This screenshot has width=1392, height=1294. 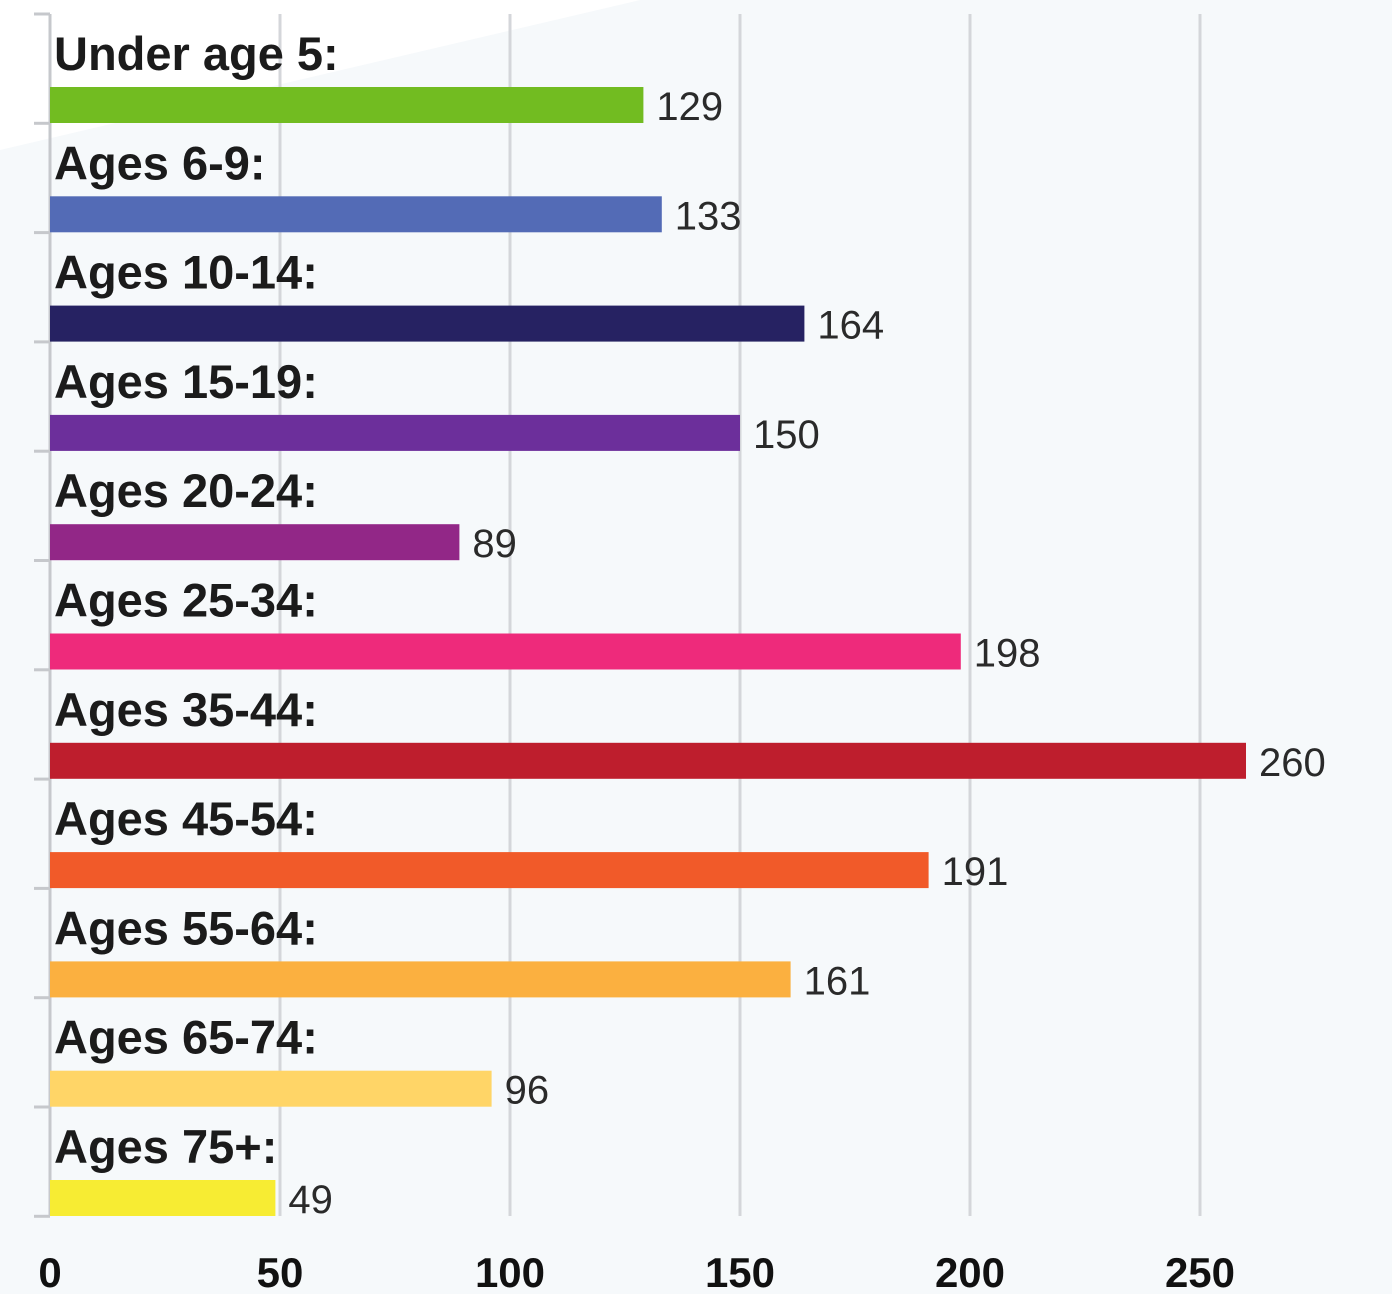 I want to click on value-label: 129, so click(x=689, y=107).